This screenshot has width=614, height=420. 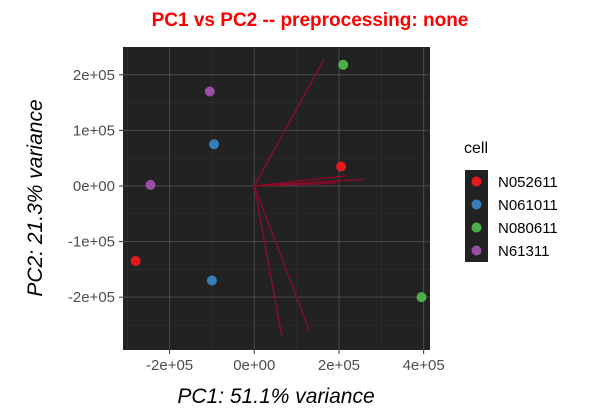 I want to click on x-tick-label: 2e+05, so click(x=339, y=365).